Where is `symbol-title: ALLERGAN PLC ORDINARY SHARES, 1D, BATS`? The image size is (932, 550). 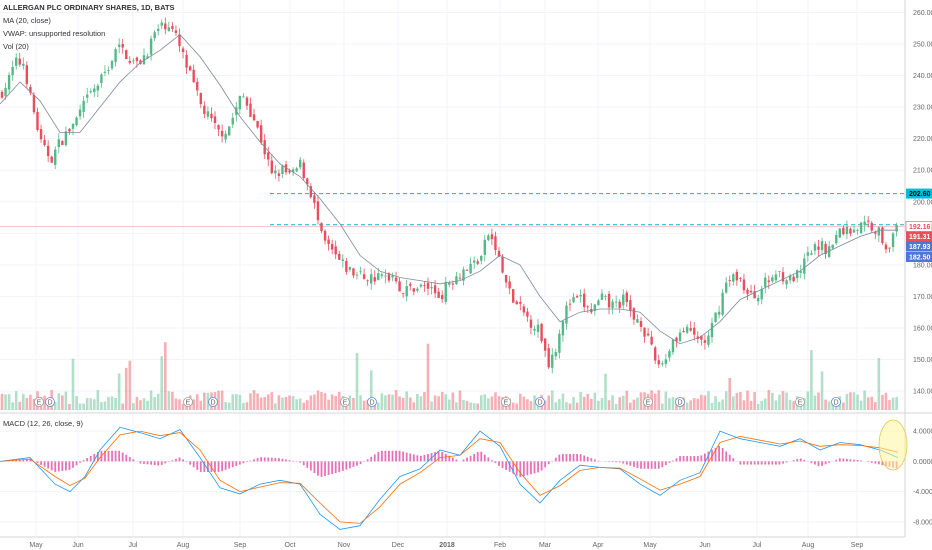 symbol-title: ALLERGAN PLC ORDINARY SHARES, 1D, BATS is located at coordinates (89, 7).